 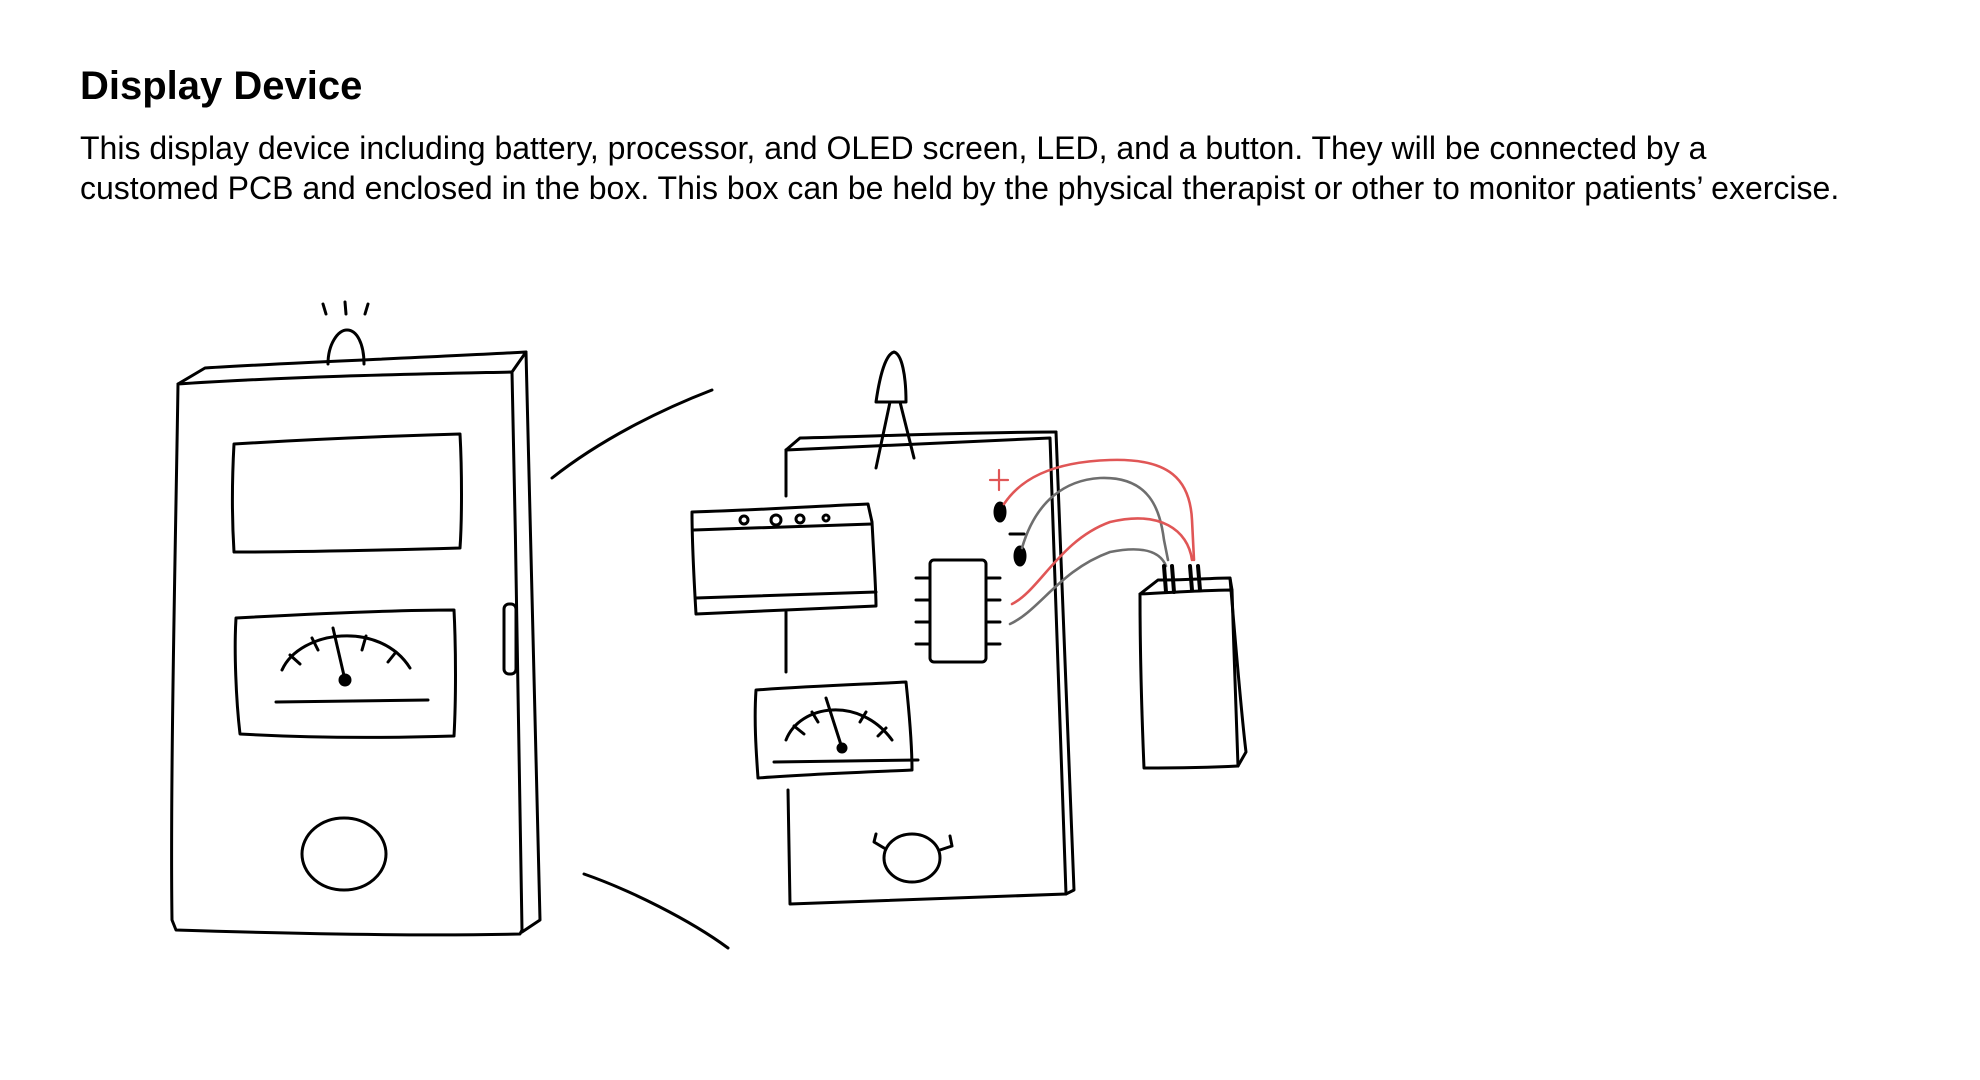 What do you see at coordinates (921, 441) in the screenshot?
I see `pcb-board-top-edge` at bounding box center [921, 441].